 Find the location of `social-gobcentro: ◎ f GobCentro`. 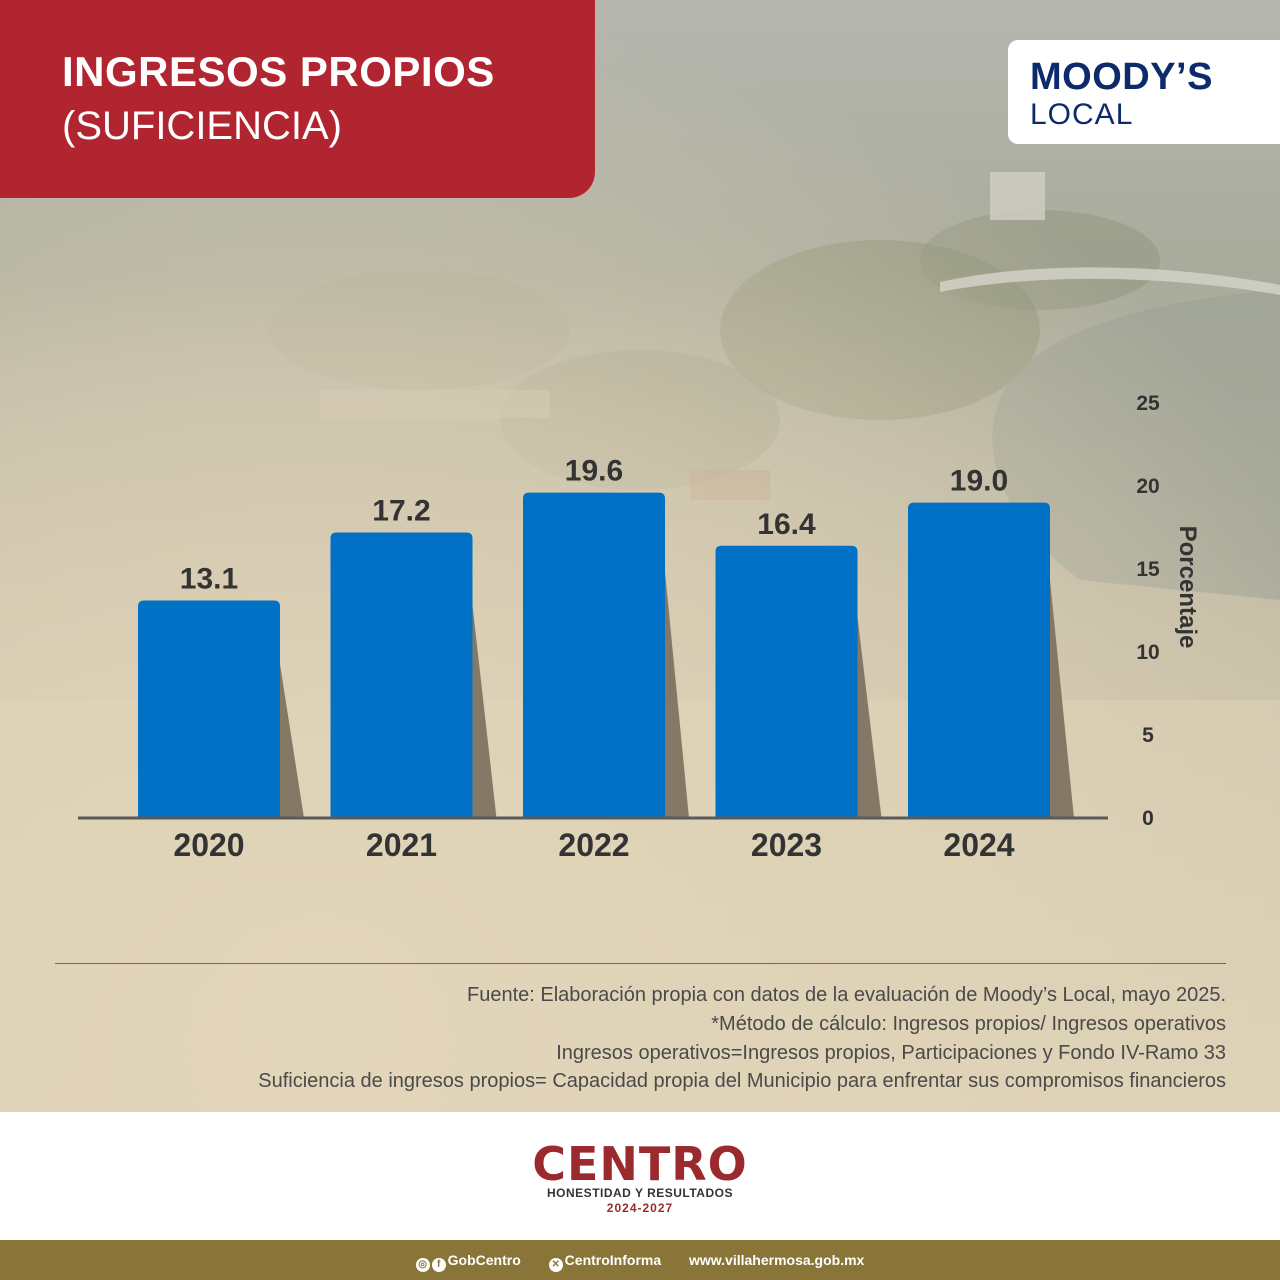

social-gobcentro: ◎ f GobCentro is located at coordinates (468, 1262).